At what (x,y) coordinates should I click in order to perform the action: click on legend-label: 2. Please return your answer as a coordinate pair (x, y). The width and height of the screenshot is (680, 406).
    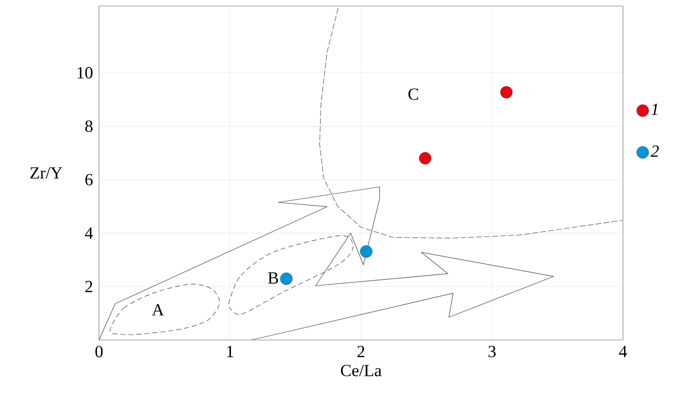
    Looking at the image, I should click on (654, 151).